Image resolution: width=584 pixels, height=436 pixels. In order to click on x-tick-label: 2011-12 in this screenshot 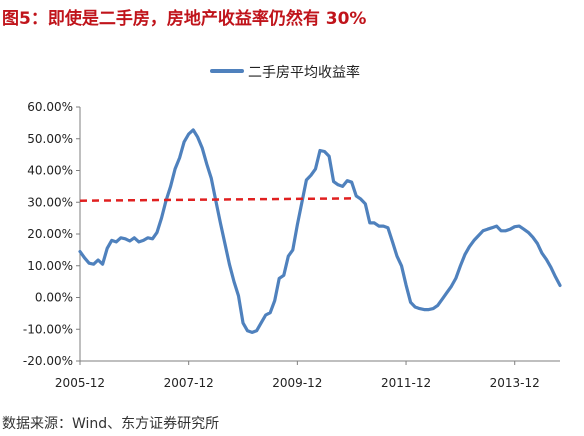, I will do `click(406, 383)`.